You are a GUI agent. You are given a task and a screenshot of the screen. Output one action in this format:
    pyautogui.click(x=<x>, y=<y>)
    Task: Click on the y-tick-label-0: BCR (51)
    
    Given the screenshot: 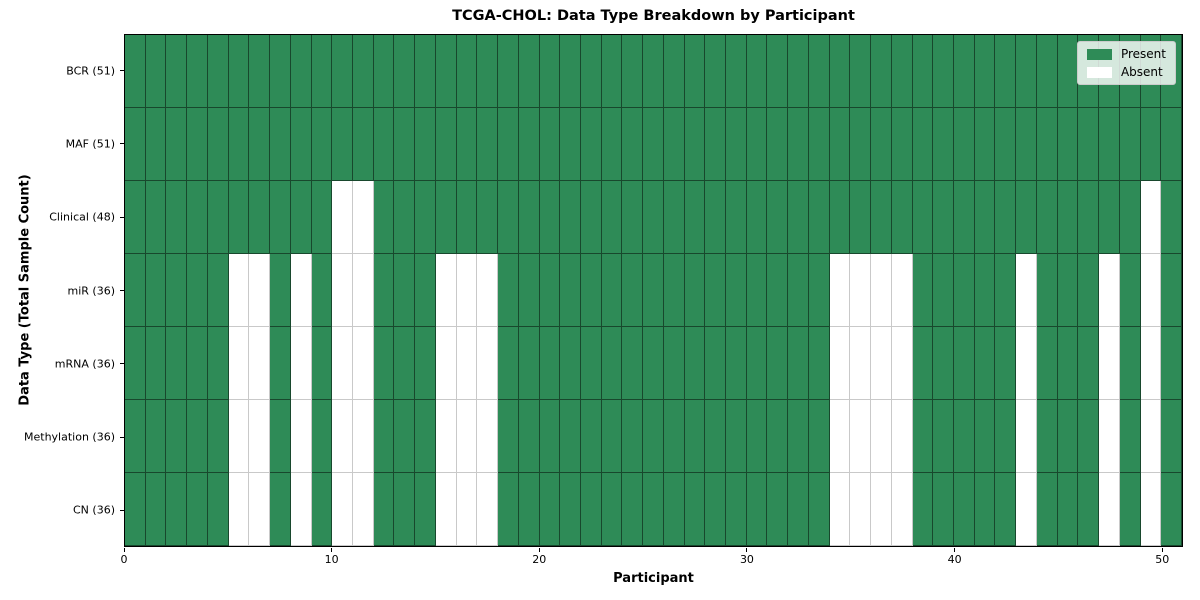 What is the action you would take?
    pyautogui.click(x=90, y=71)
    